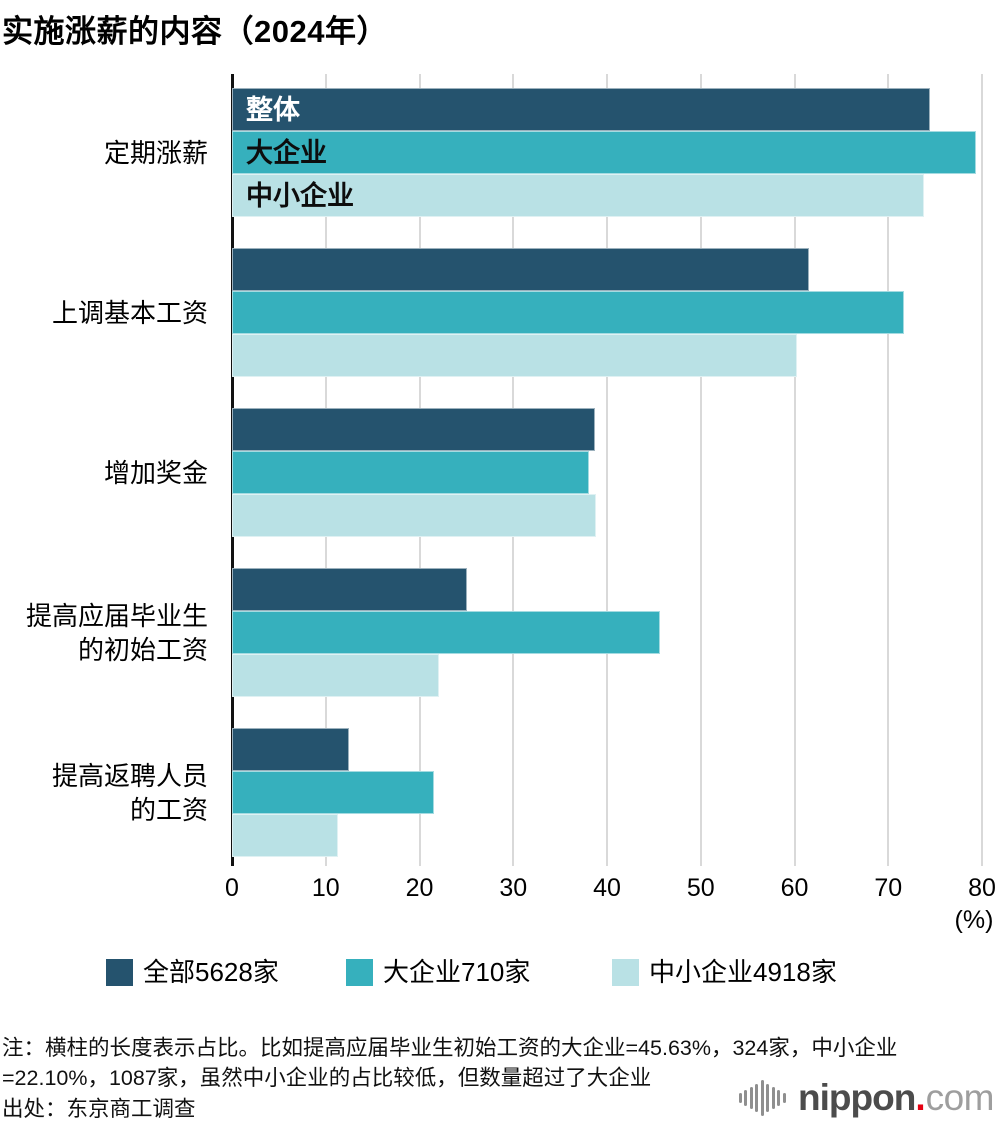 The image size is (1000, 1126). Describe the element at coordinates (273, 110) in the screenshot. I see `in-bar-series-label-整体: 整体` at that location.